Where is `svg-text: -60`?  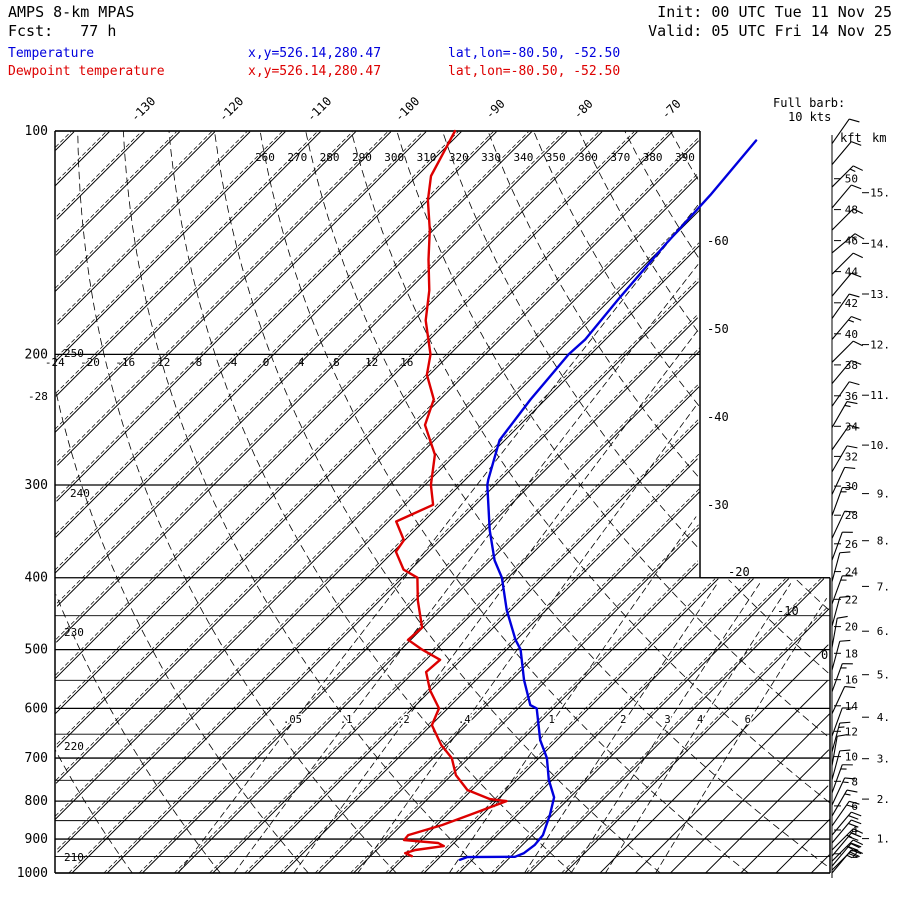 svg-text: -60 is located at coordinates (718, 241).